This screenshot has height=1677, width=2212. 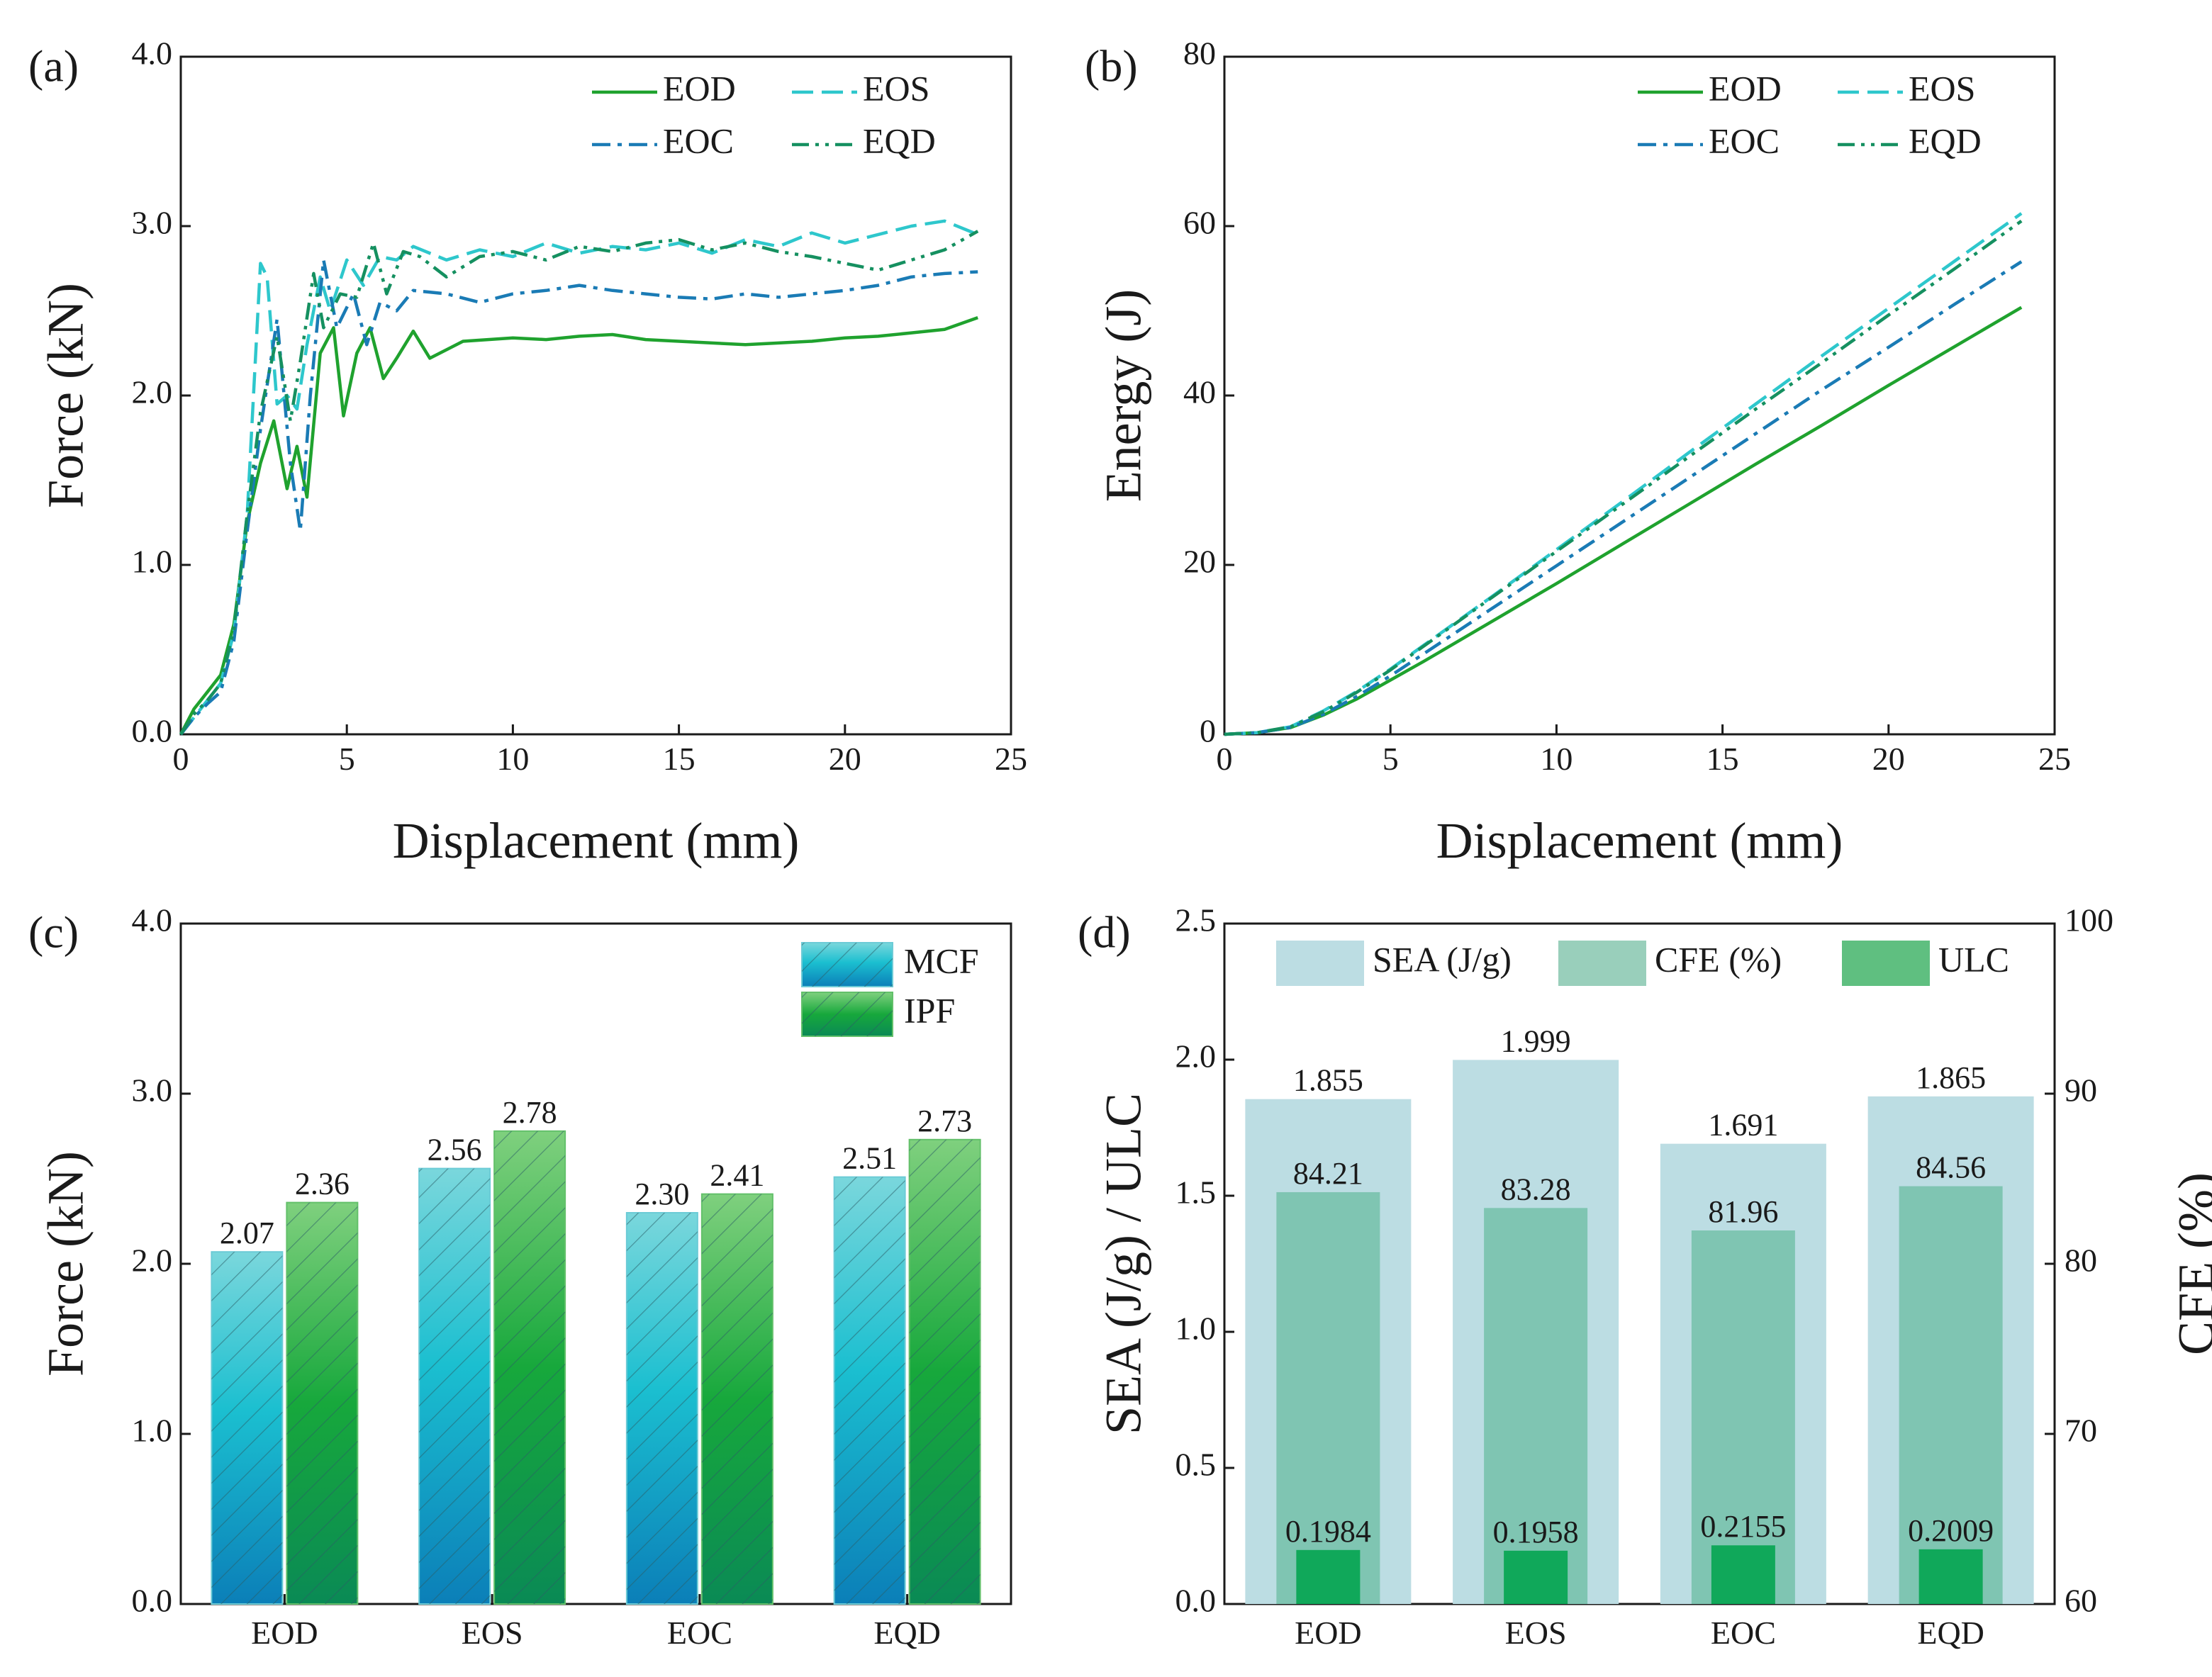 I want to click on x-tick-label: 20, so click(x=1889, y=759).